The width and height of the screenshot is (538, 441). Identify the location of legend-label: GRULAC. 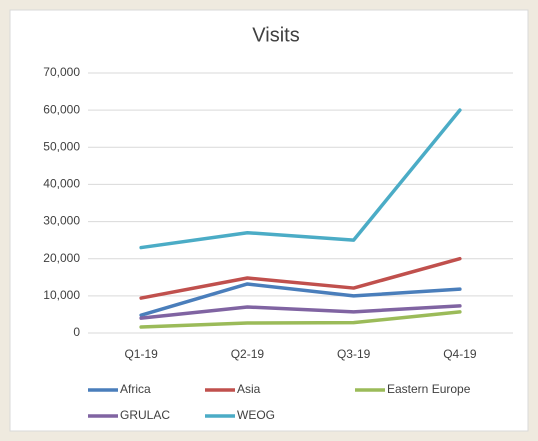
(145, 415).